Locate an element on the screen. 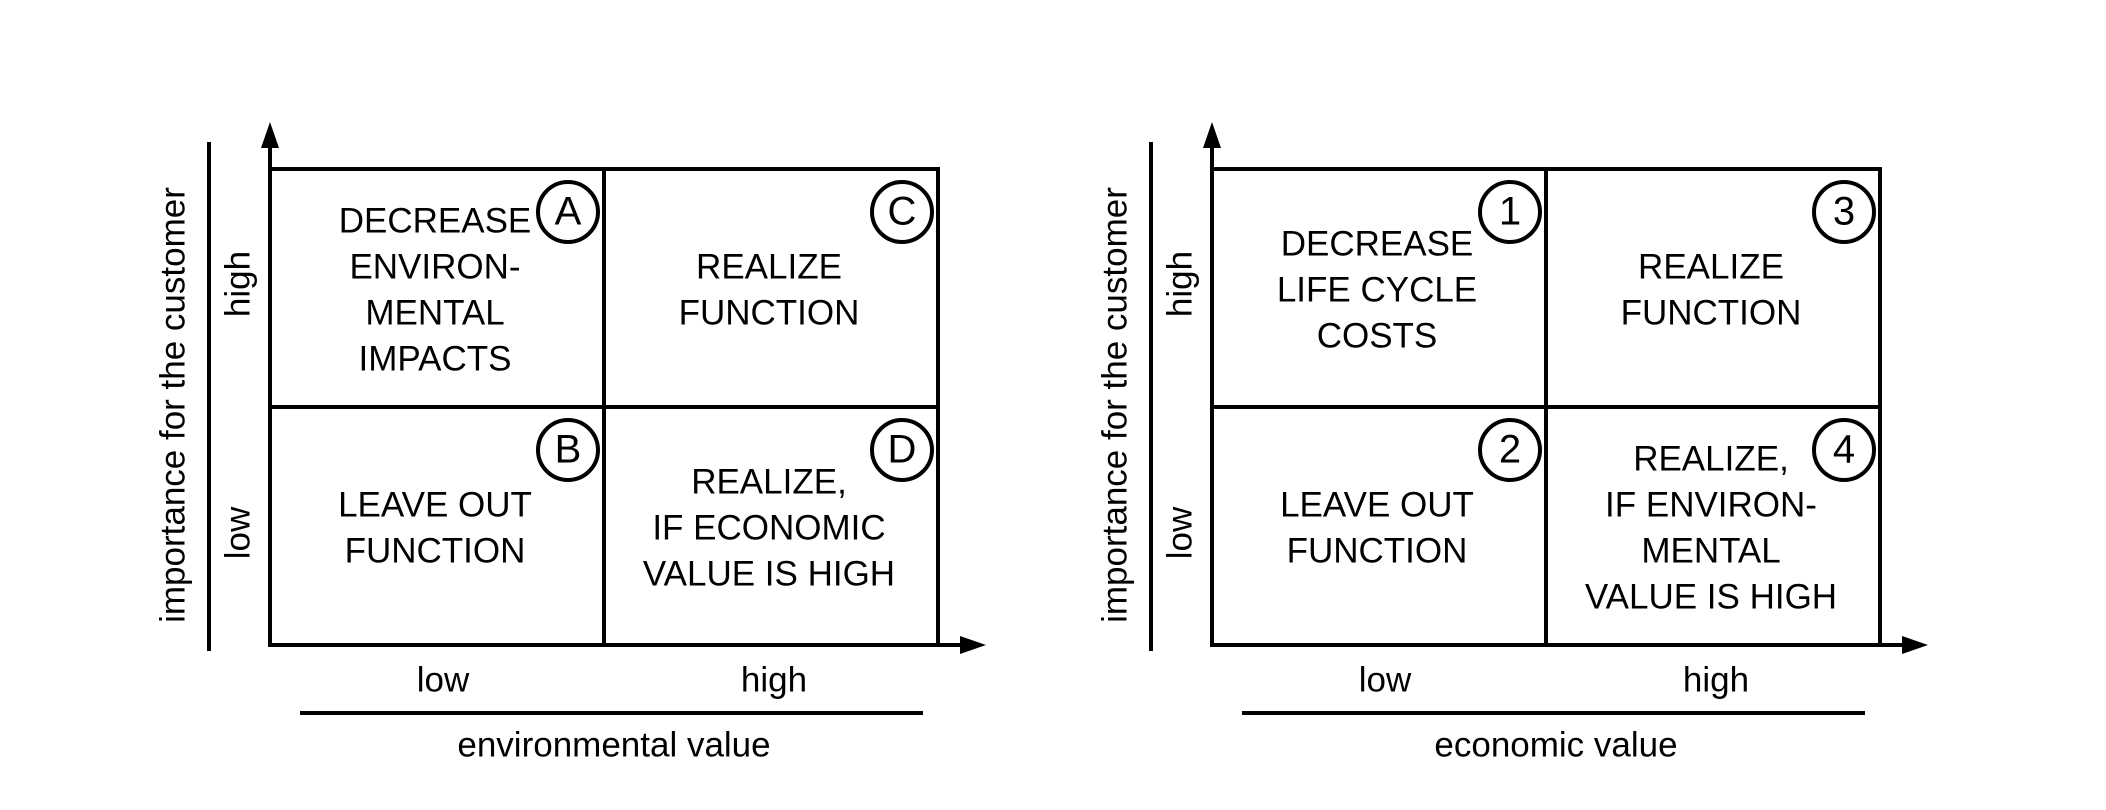 The width and height of the screenshot is (2106, 810). quadrant-text: ENVIRON- is located at coordinates (434, 266).